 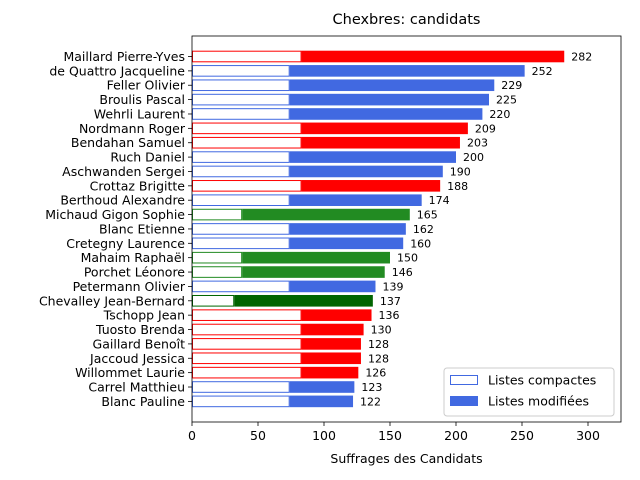 What do you see at coordinates (143, 401) in the screenshot?
I see `y-tick-label-24: Blanc Pauline` at bounding box center [143, 401].